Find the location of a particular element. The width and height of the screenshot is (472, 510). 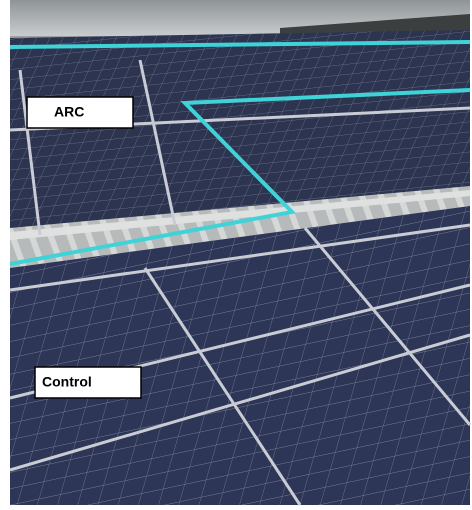

label-text: ARC is located at coordinates (69, 112).